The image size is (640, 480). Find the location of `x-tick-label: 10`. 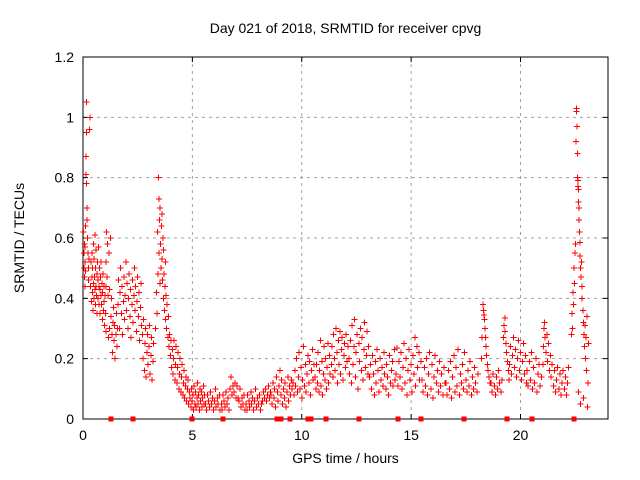

x-tick-label: 10 is located at coordinates (302, 435).